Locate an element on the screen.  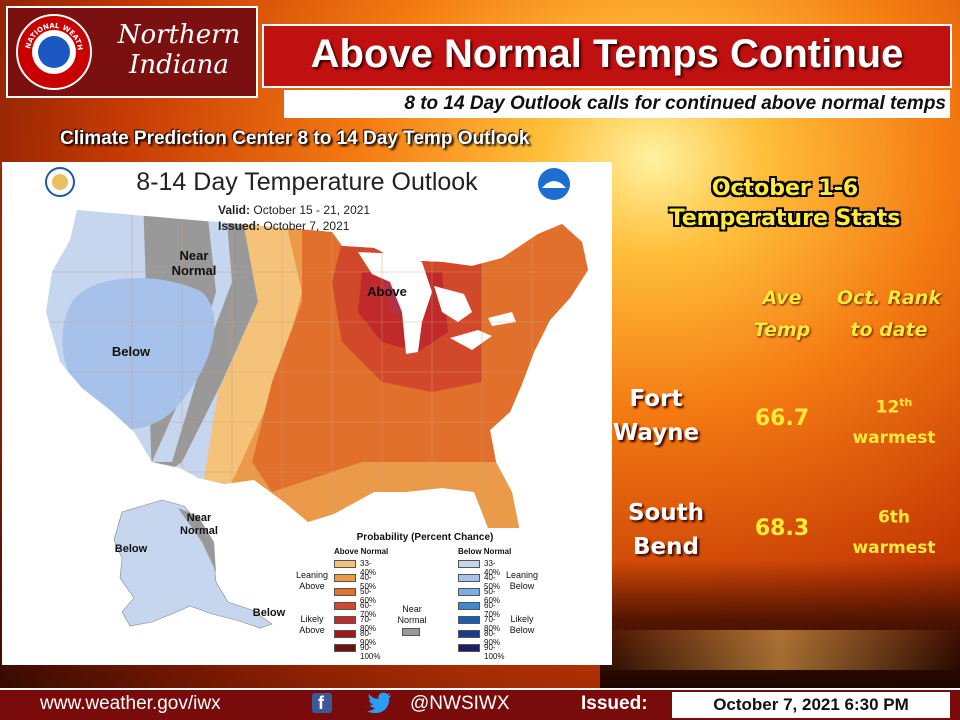
legend-near-normal: Near Normal is located at coordinates (412, 614).